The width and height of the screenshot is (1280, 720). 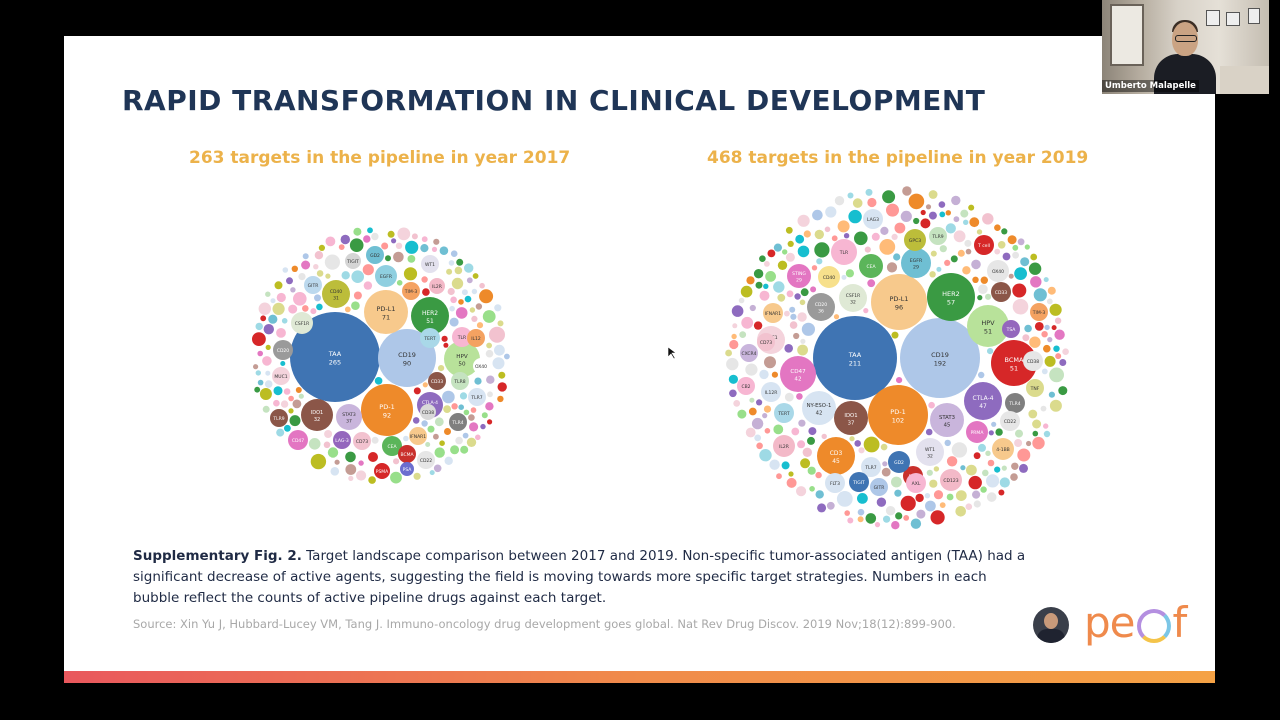 What do you see at coordinates (1014, 404) in the screenshot?
I see `bubble-label: TLR4` at bounding box center [1014, 404].